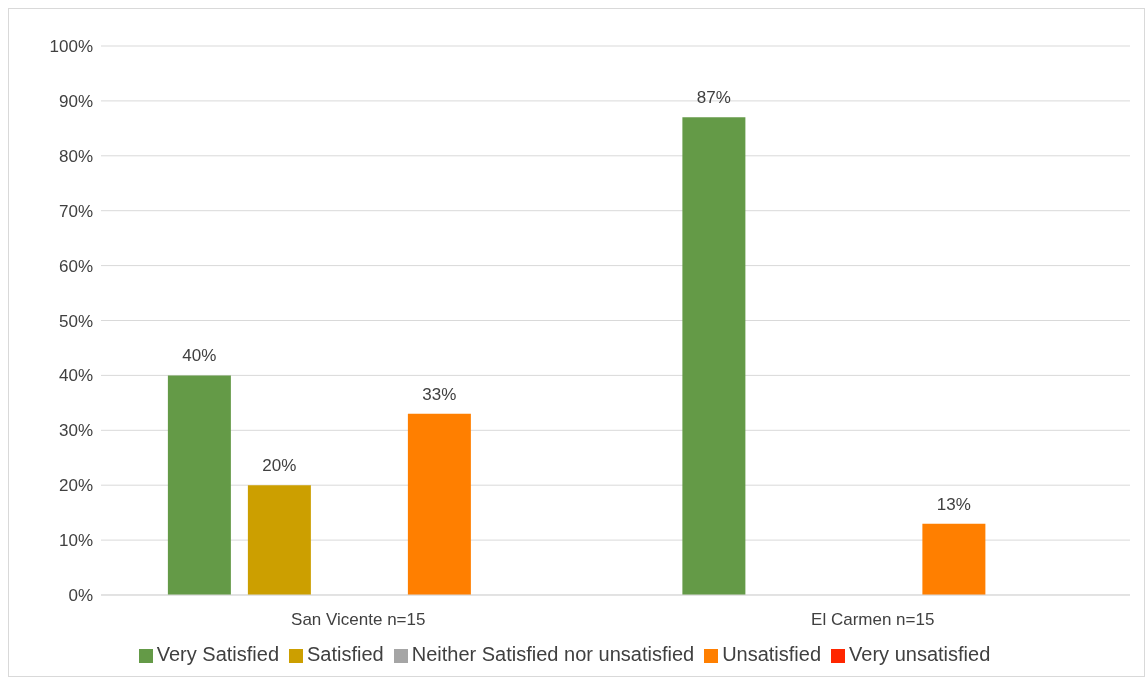 This screenshot has width=1145, height=677. What do you see at coordinates (553, 654) in the screenshot?
I see `legend-label: Neither Satisfied nor unsatisfied` at bounding box center [553, 654].